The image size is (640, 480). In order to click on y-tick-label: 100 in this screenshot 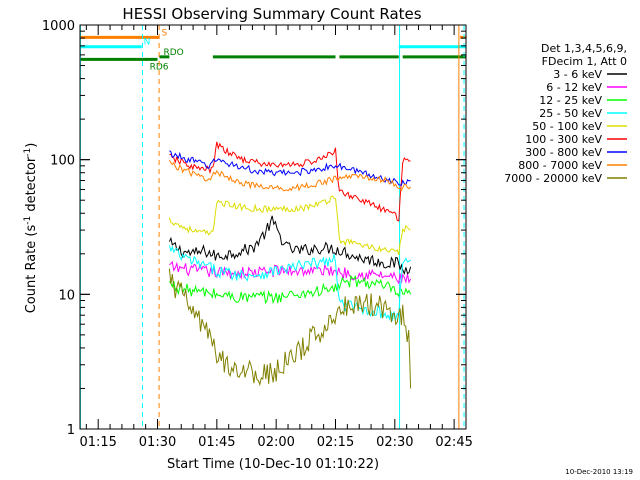, I will do `click(62, 161)`.